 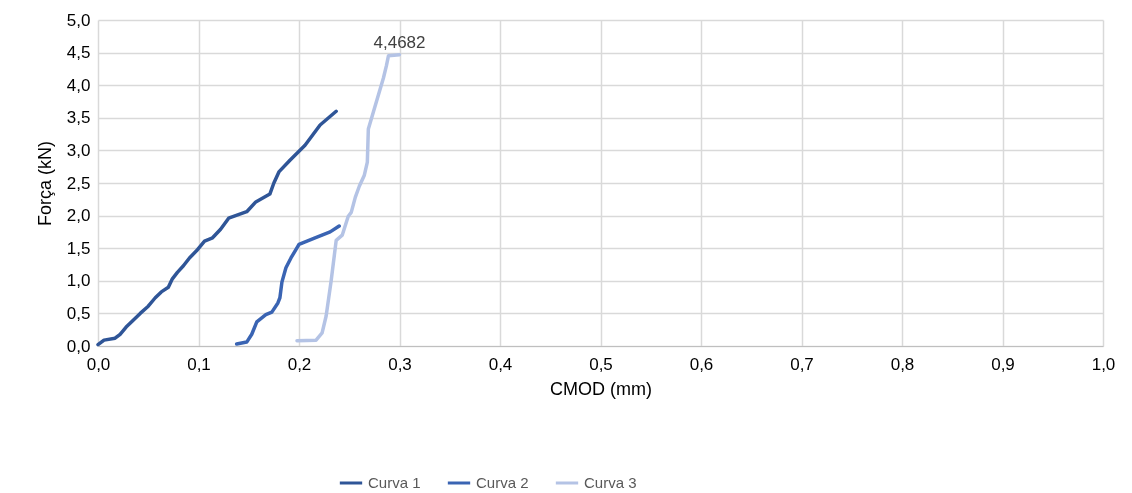 I want to click on y-tick-label: 1,0, so click(x=78, y=281).